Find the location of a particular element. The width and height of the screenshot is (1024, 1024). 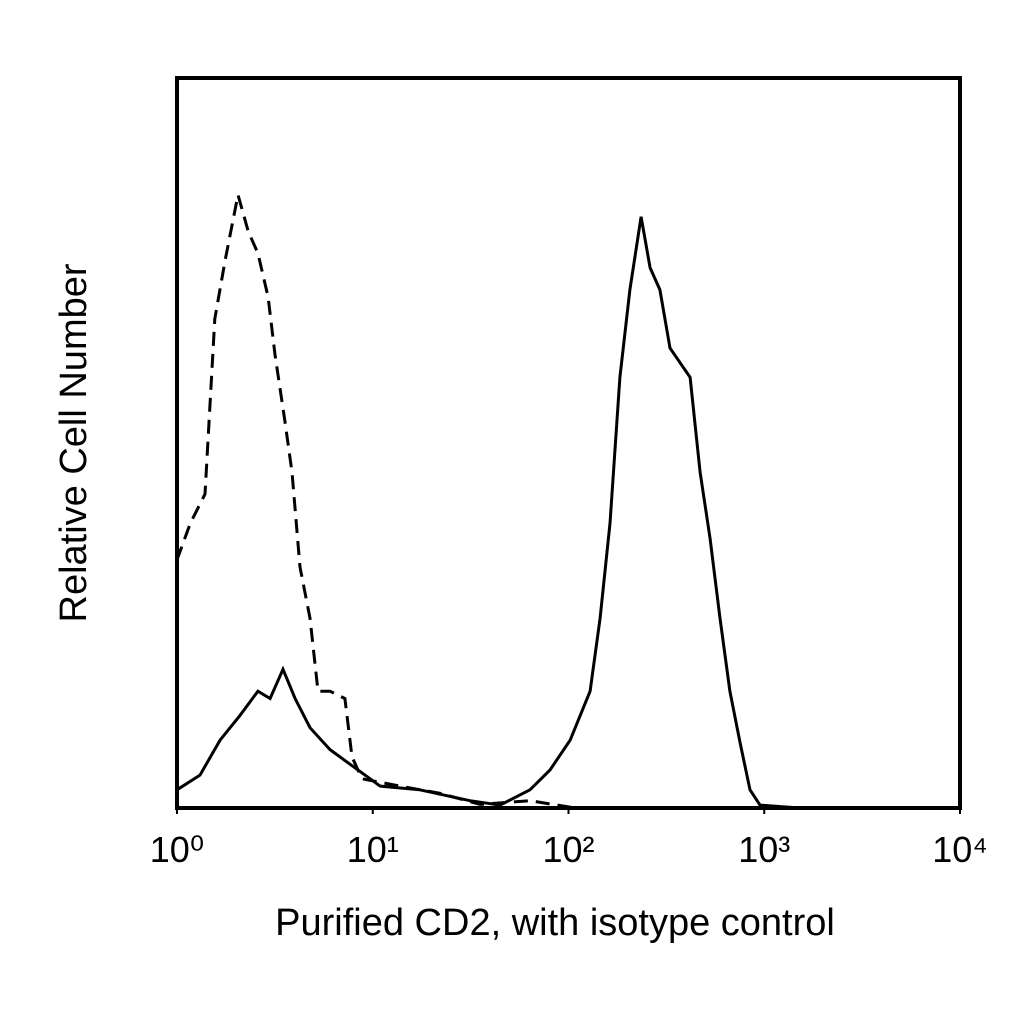

x-tick-label: 10⁴ is located at coordinates (960, 849).